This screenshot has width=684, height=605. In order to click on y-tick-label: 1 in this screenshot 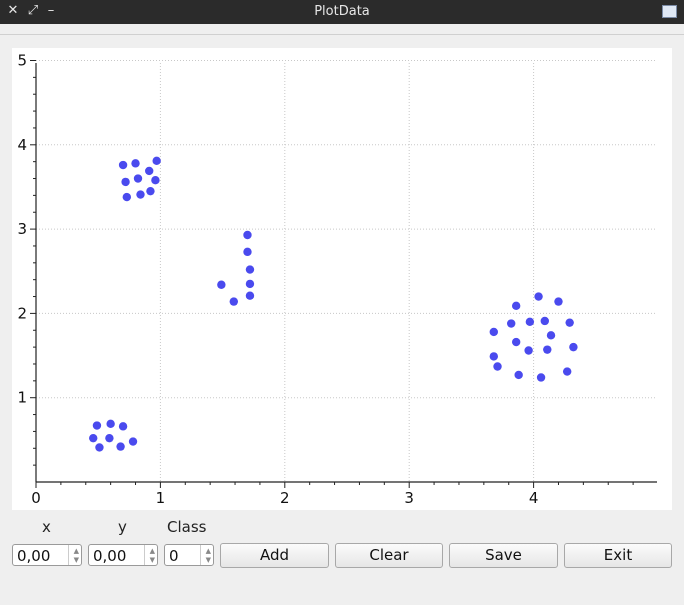, I will do `click(22, 398)`.